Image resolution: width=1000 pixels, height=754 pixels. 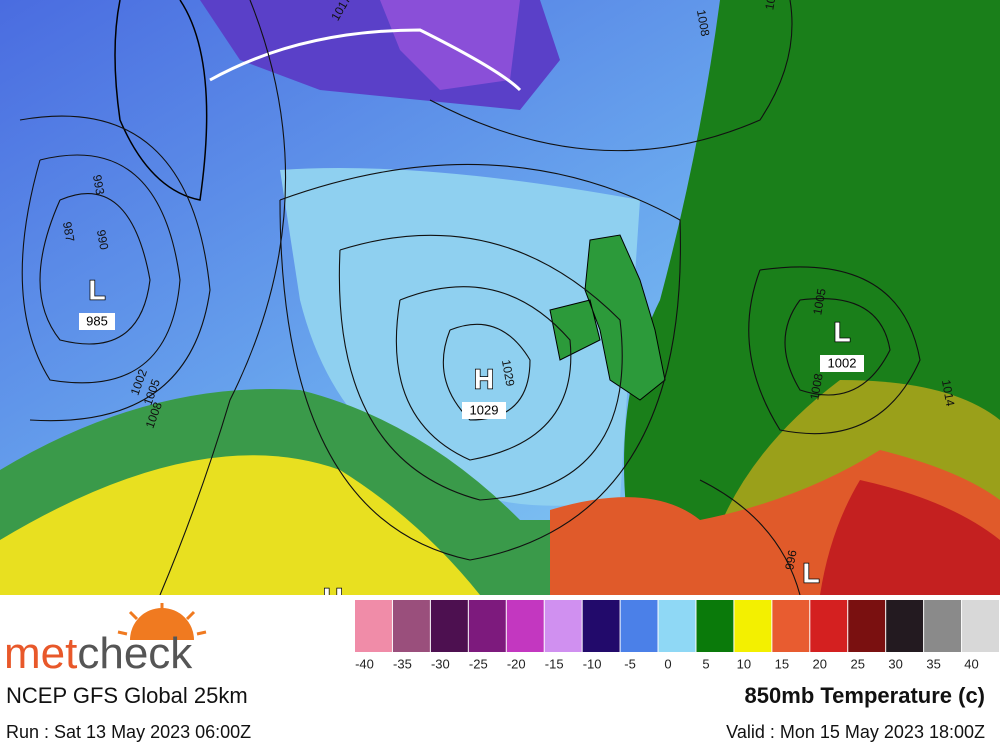 What do you see at coordinates (744, 663) in the screenshot?
I see `legend-label: 10` at bounding box center [744, 663].